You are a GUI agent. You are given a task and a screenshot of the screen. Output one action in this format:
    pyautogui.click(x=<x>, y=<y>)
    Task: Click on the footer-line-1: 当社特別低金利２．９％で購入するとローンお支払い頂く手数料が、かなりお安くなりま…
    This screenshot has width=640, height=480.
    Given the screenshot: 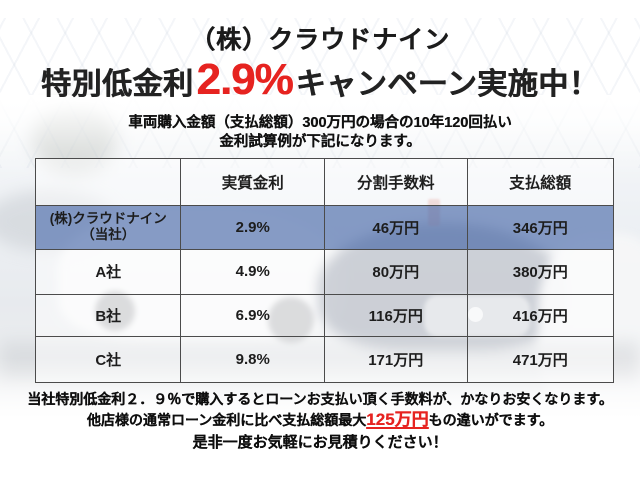 What is the action you would take?
    pyautogui.click(x=320, y=399)
    